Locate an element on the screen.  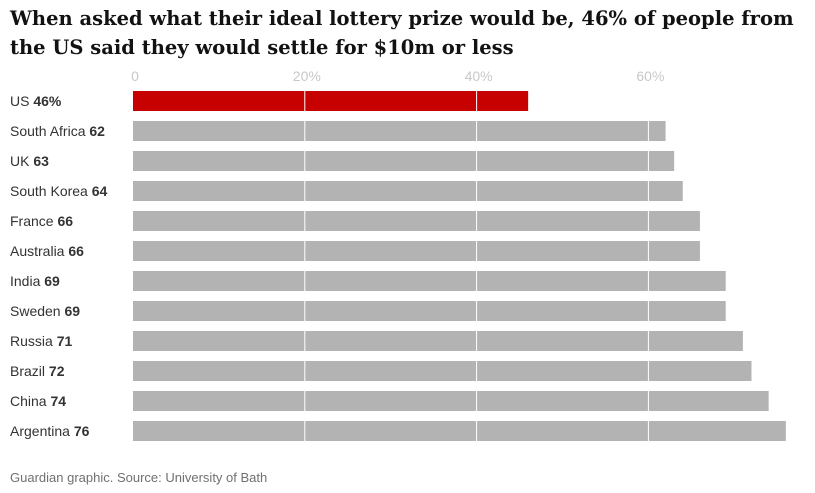
category-label-india: India 69 is located at coordinates (35, 281).